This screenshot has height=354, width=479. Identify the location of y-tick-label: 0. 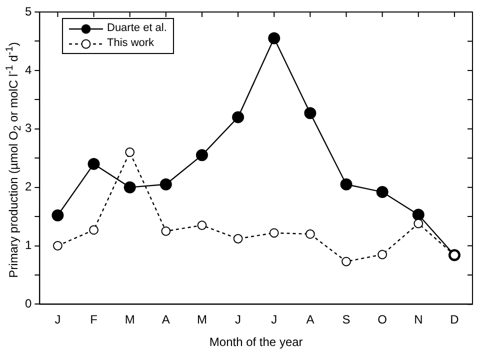
(28, 303).